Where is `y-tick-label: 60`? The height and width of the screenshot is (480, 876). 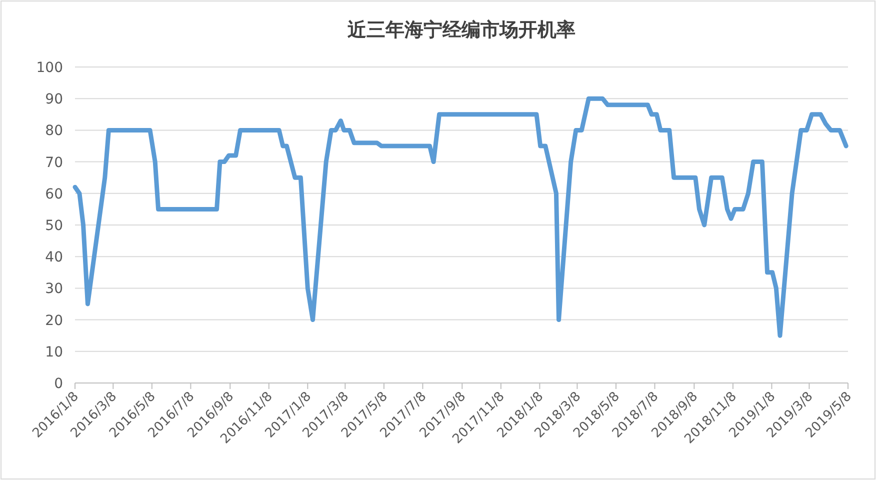 y-tick-label: 60 is located at coordinates (54, 194).